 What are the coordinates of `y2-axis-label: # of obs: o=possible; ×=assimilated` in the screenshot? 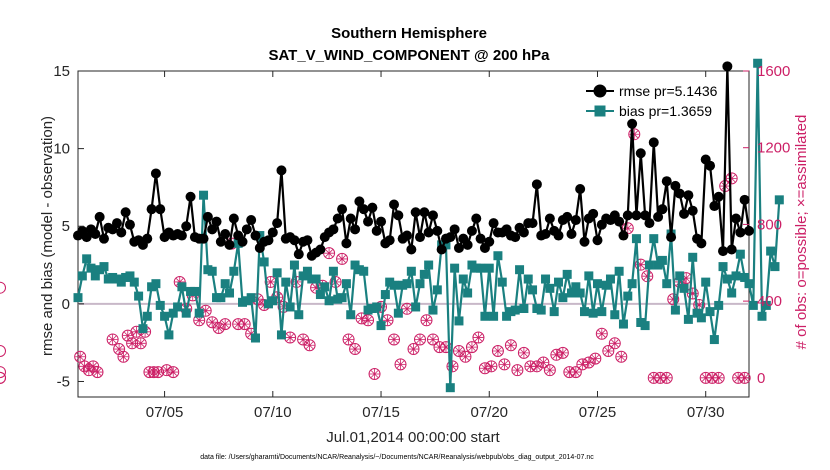 It's located at (801, 232).